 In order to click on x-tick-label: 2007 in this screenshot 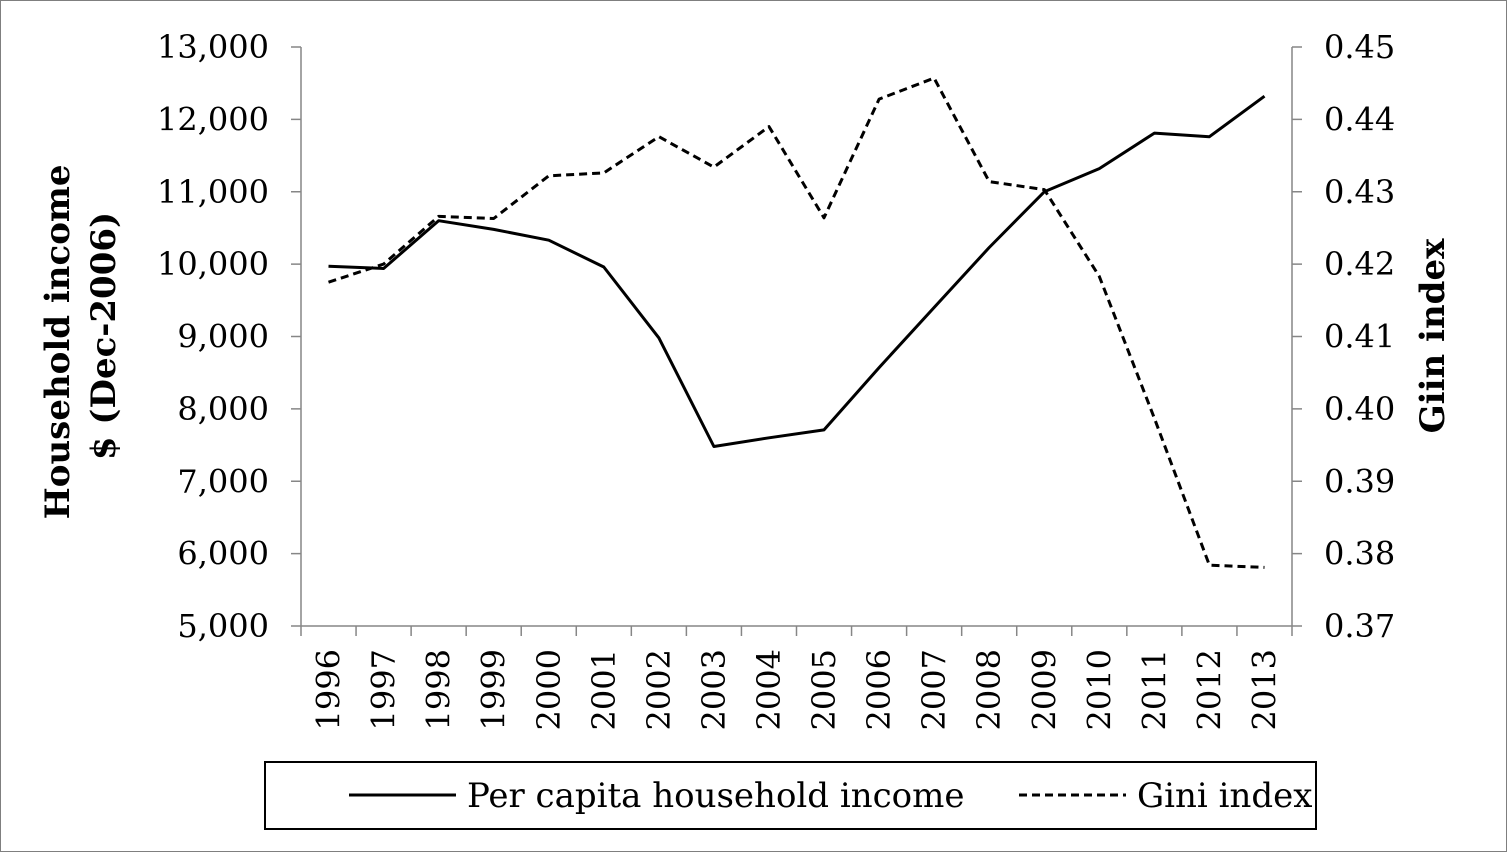, I will do `click(934, 689)`.